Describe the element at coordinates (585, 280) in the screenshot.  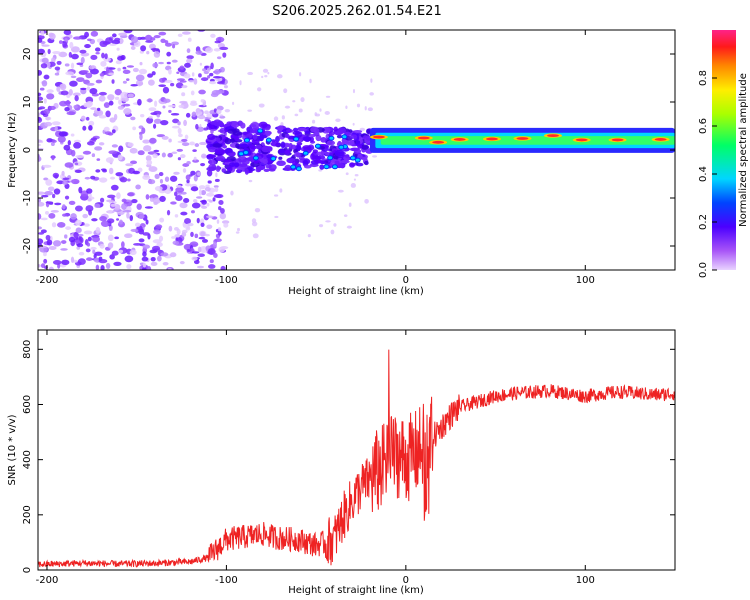
I see `x-tick-label: 100` at that location.